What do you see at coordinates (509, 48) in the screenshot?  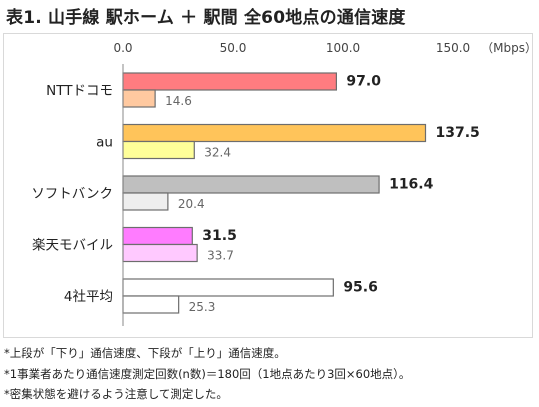 I see `unit-label: （Mbps）` at bounding box center [509, 48].